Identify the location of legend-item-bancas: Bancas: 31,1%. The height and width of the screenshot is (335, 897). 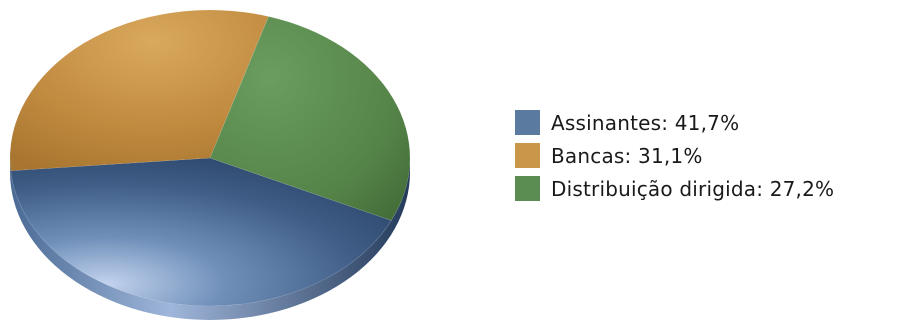
(674, 155).